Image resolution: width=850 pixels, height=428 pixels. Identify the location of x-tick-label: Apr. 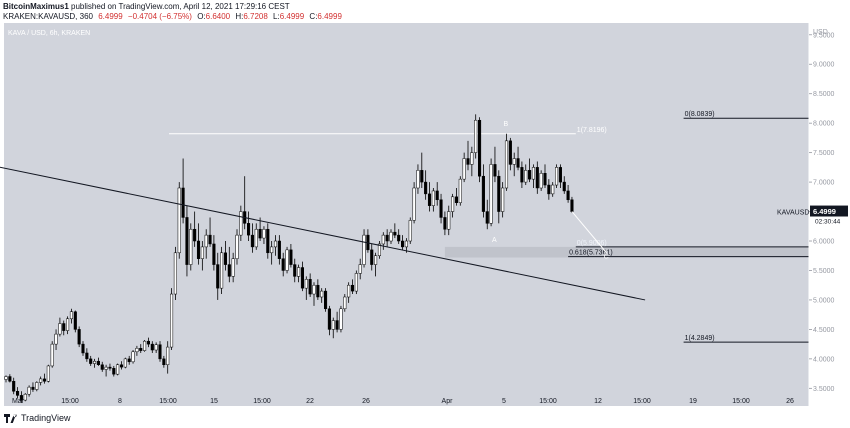
(448, 401).